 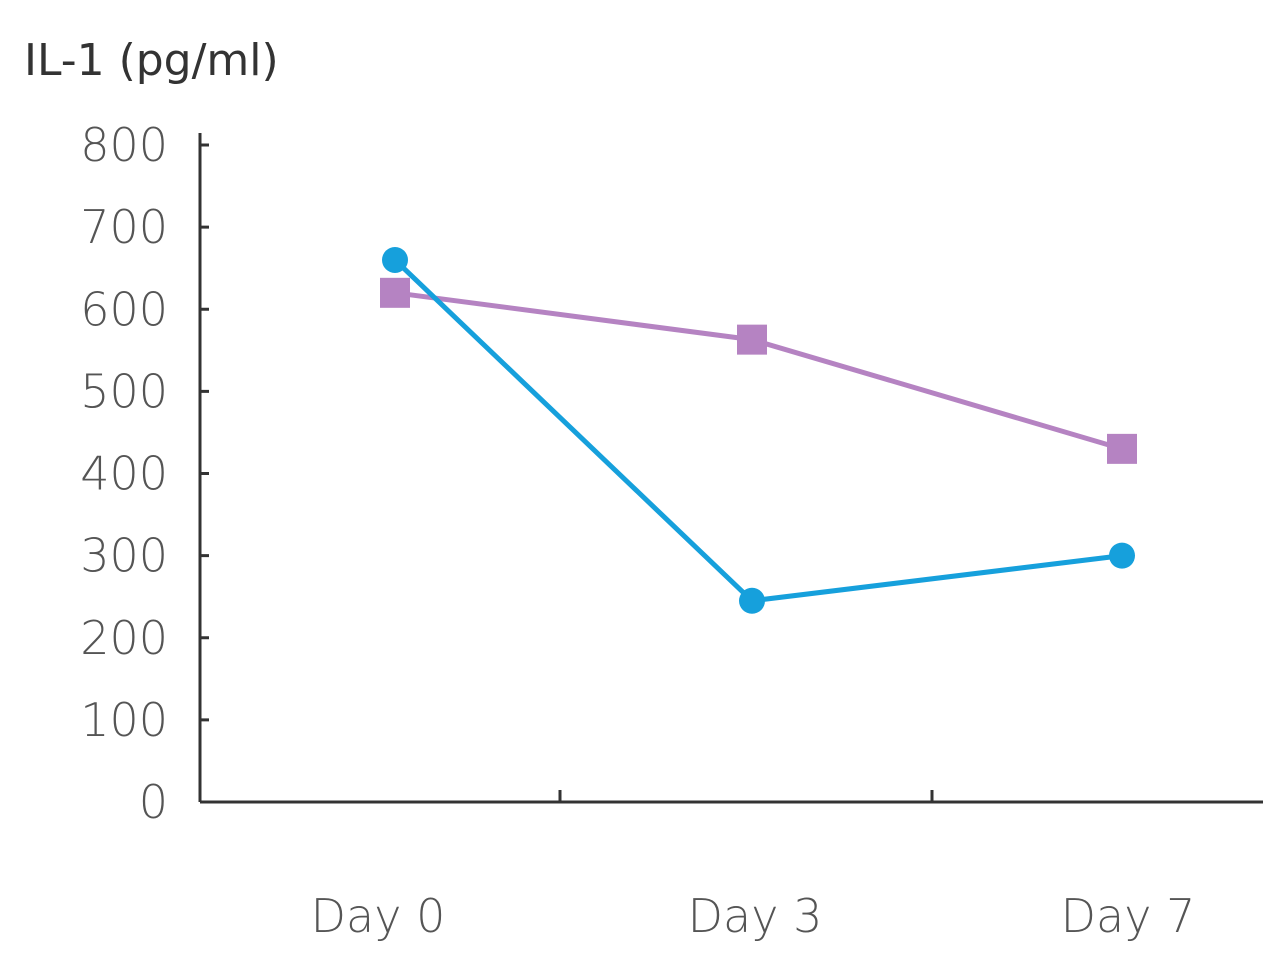 What do you see at coordinates (731, 866) in the screenshot?
I see `x-axis: Day 0 Day 3 Day 7` at bounding box center [731, 866].